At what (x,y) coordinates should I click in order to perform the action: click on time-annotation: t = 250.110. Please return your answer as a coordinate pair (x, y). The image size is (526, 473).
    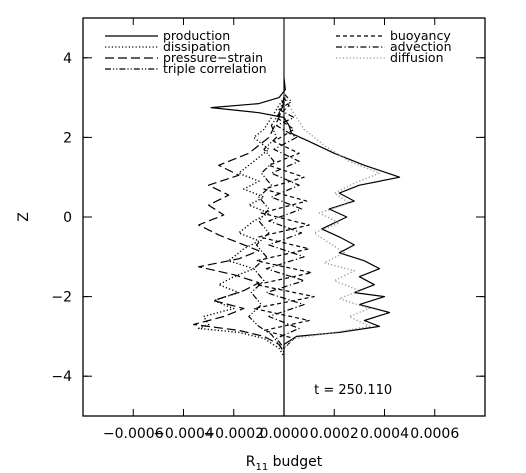
    Looking at the image, I should click on (353, 390).